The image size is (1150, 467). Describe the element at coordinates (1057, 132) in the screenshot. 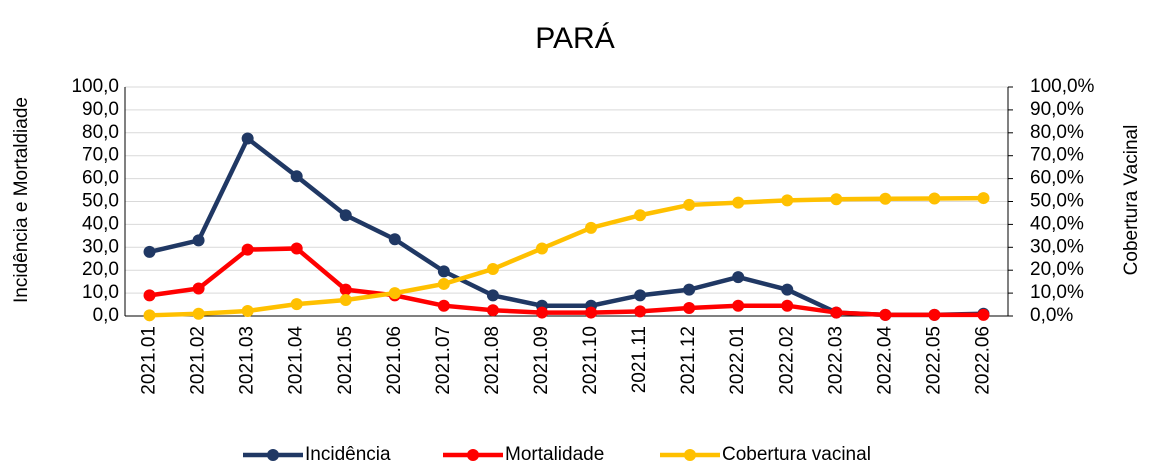

I see `y2-tick-label: 80,0%` at that location.